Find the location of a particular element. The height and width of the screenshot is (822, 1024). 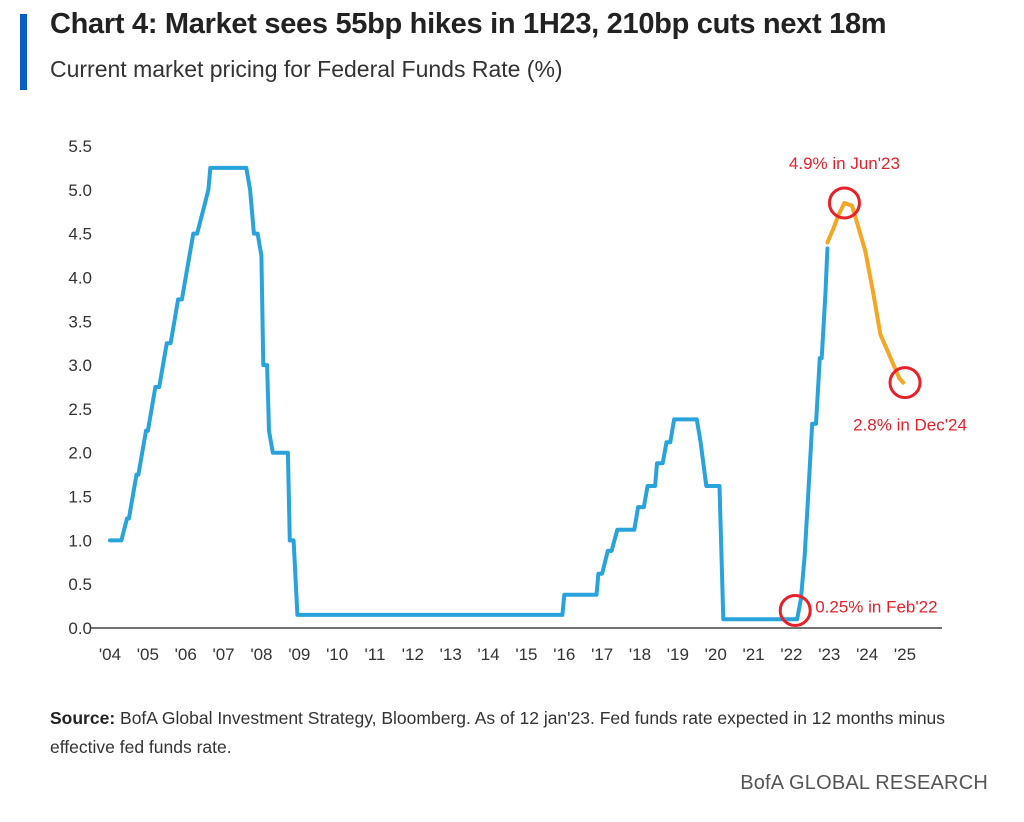

x-tick-label: '25 is located at coordinates (905, 654).